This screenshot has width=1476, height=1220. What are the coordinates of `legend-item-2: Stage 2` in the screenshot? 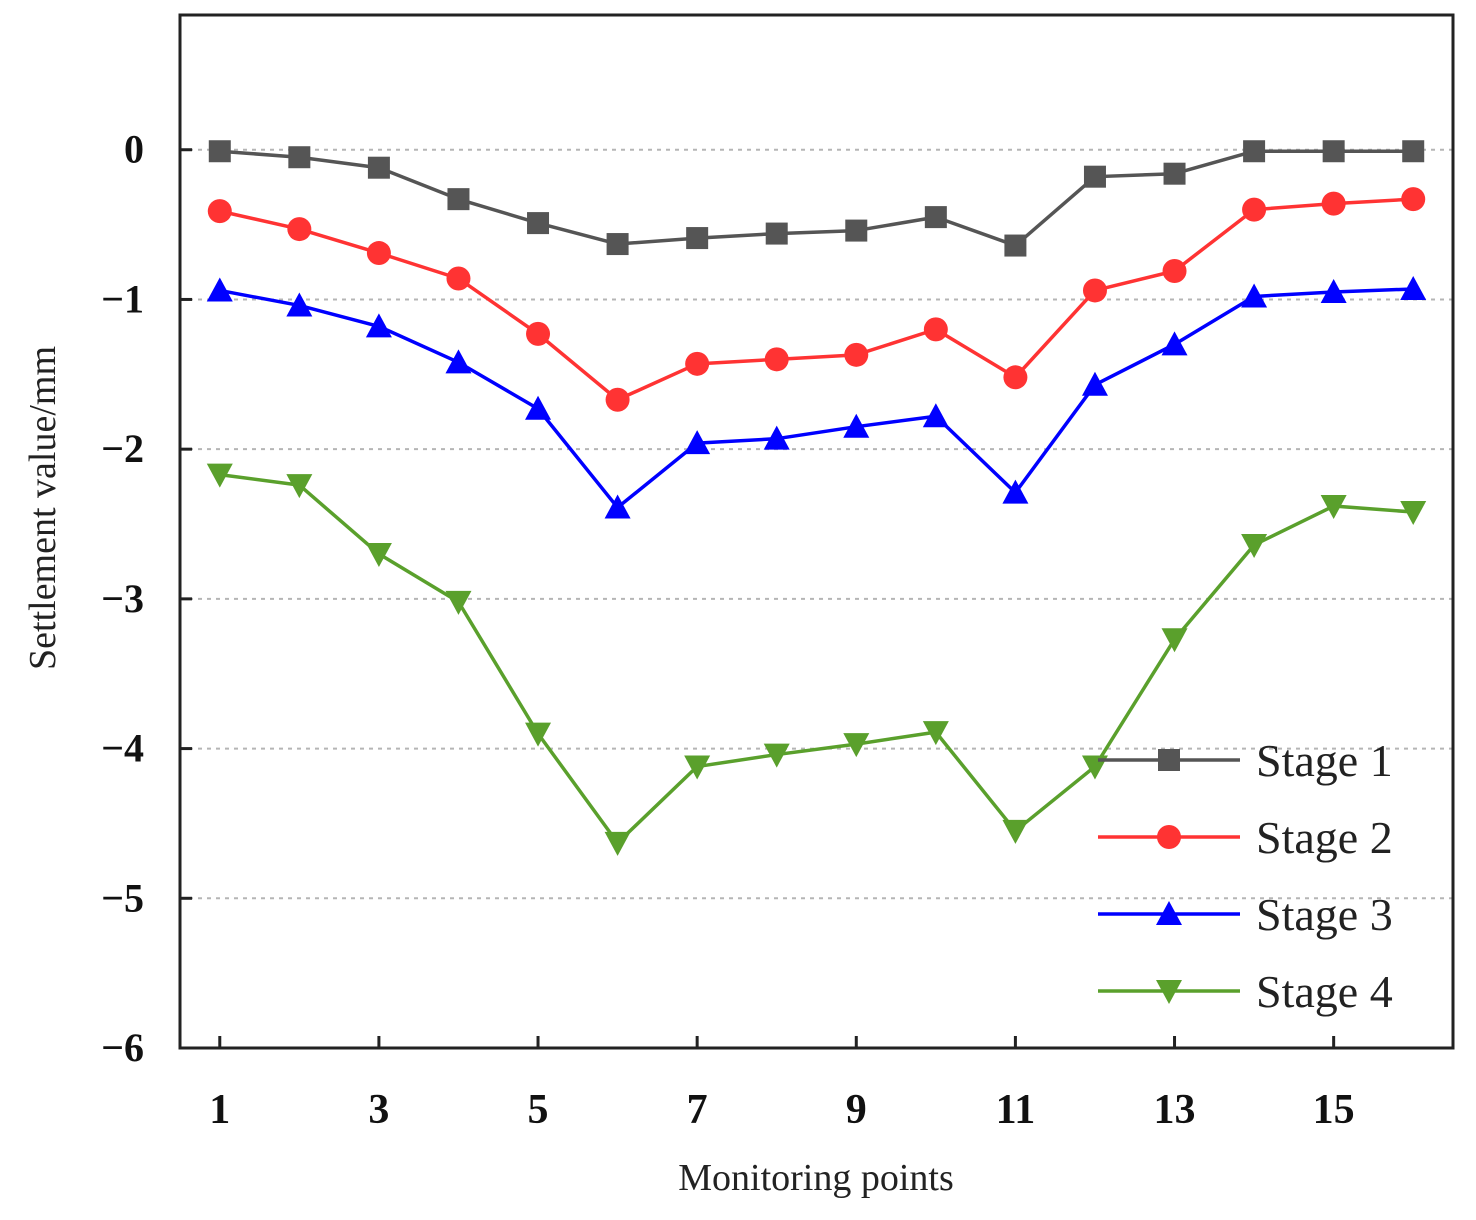 It's located at (1245, 837).